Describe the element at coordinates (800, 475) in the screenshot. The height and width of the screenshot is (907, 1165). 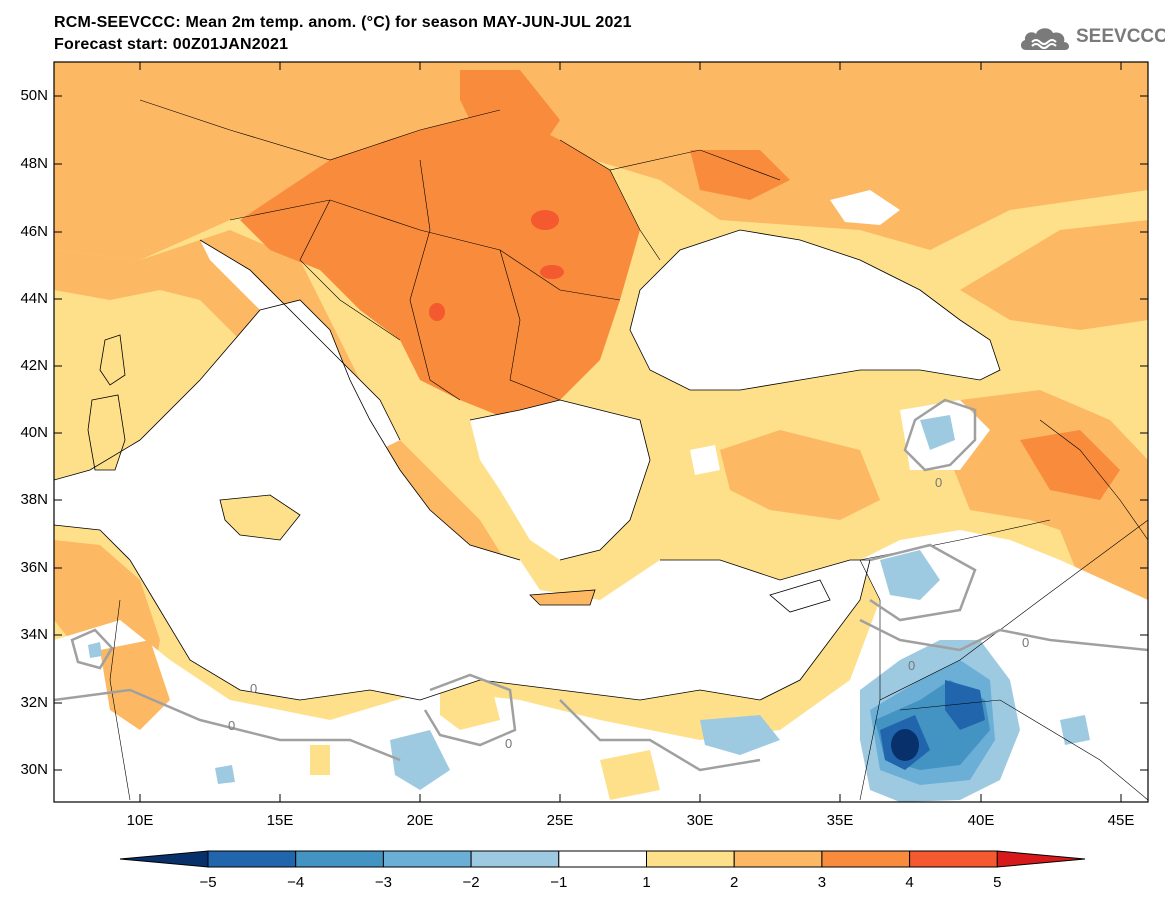
I see `anomaly-2-3-central-anatolia` at that location.